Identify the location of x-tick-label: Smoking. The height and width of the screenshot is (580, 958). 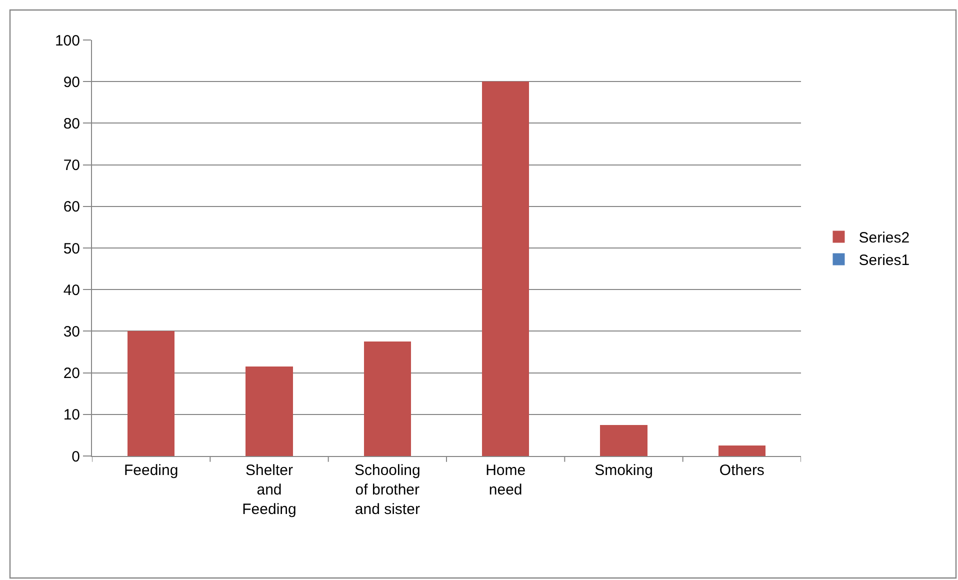
(623, 470).